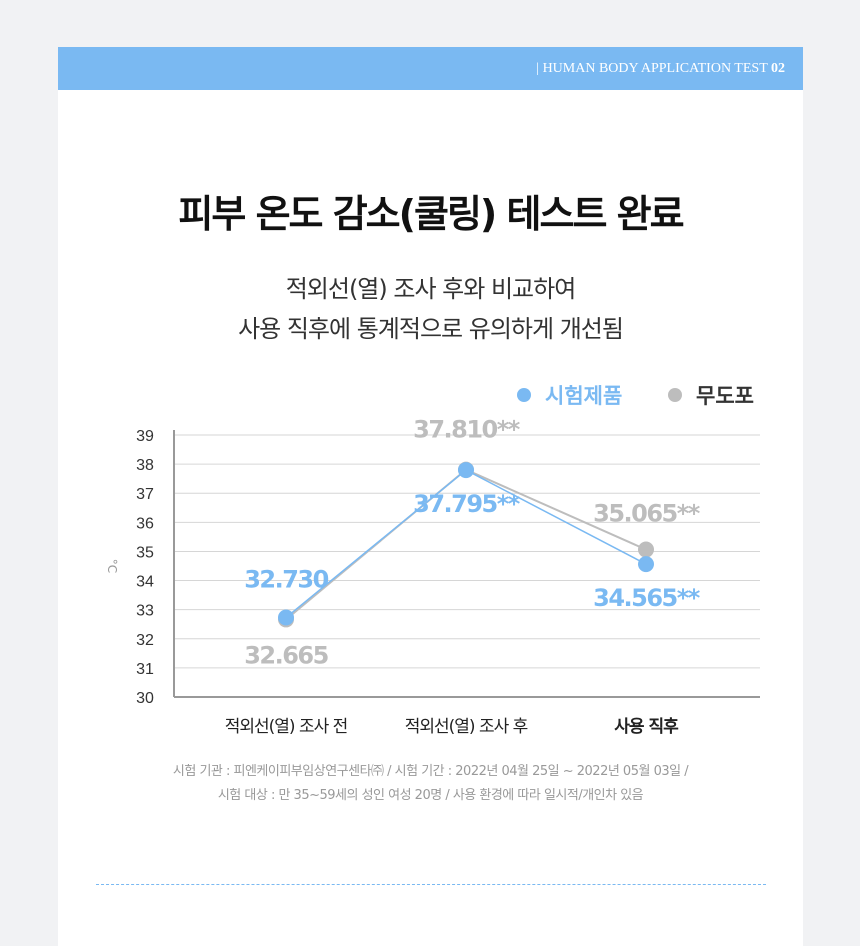  What do you see at coordinates (653, 68) in the screenshot?
I see `header-text: | HUMAN BODY APPLICATION TEST` at bounding box center [653, 68].